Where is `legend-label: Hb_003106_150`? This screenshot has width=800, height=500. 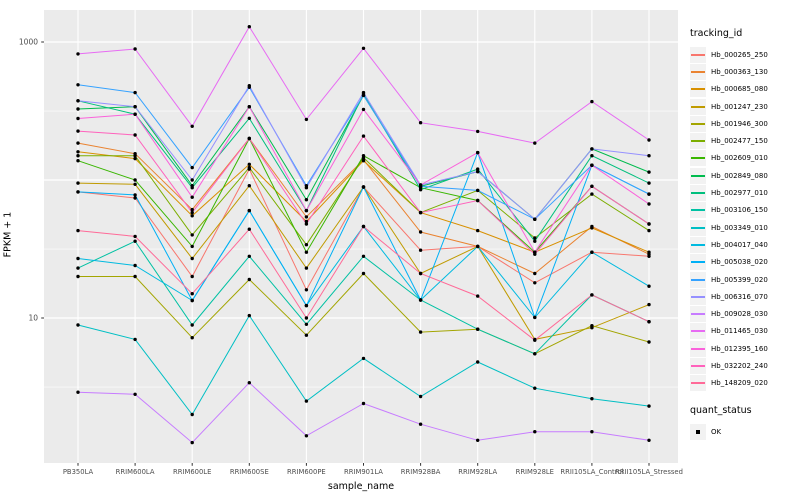 legend-label: Hb_003106_150 is located at coordinates (739, 210).